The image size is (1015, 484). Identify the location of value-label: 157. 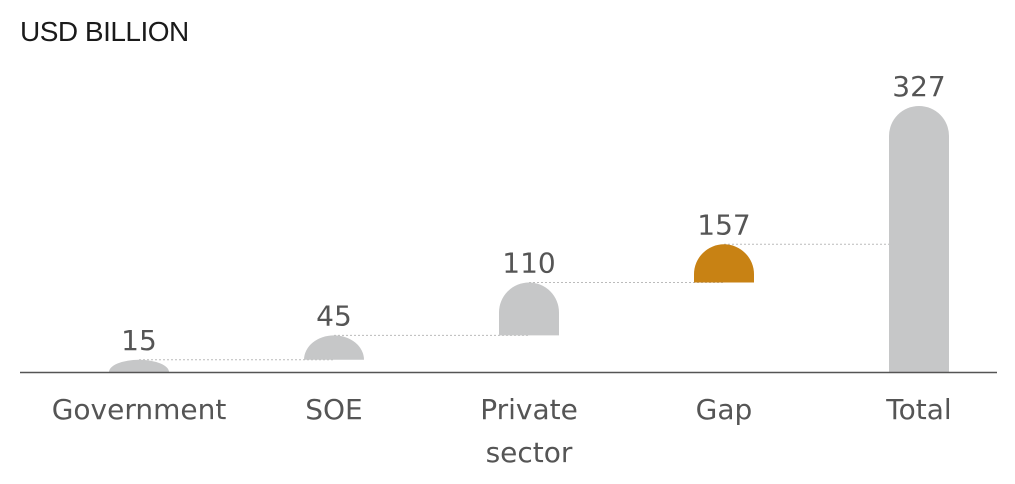
(723, 224).